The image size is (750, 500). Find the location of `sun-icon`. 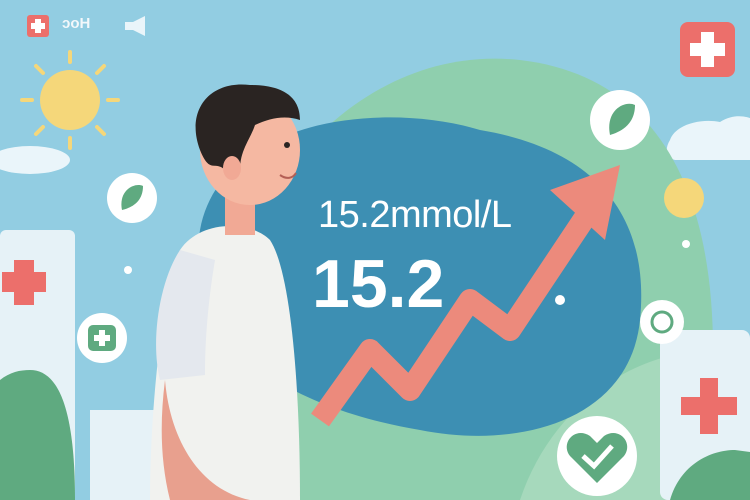

sun-icon is located at coordinates (70, 100).